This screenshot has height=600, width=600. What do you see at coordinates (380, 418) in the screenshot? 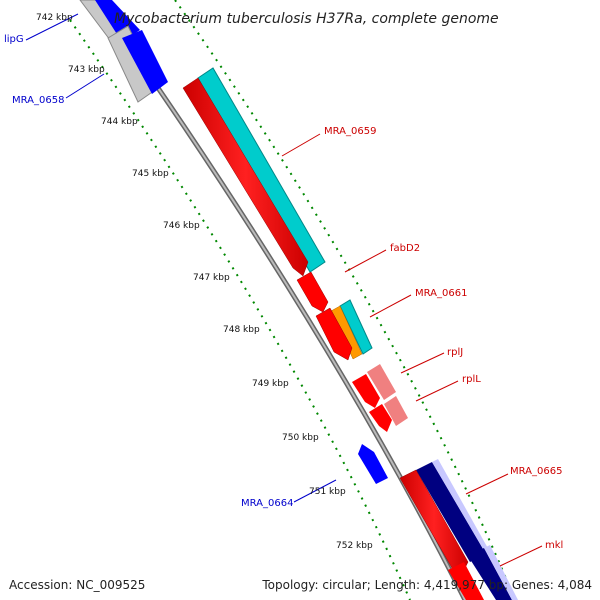
I see `gene-rplL-arrow` at bounding box center [380, 418].